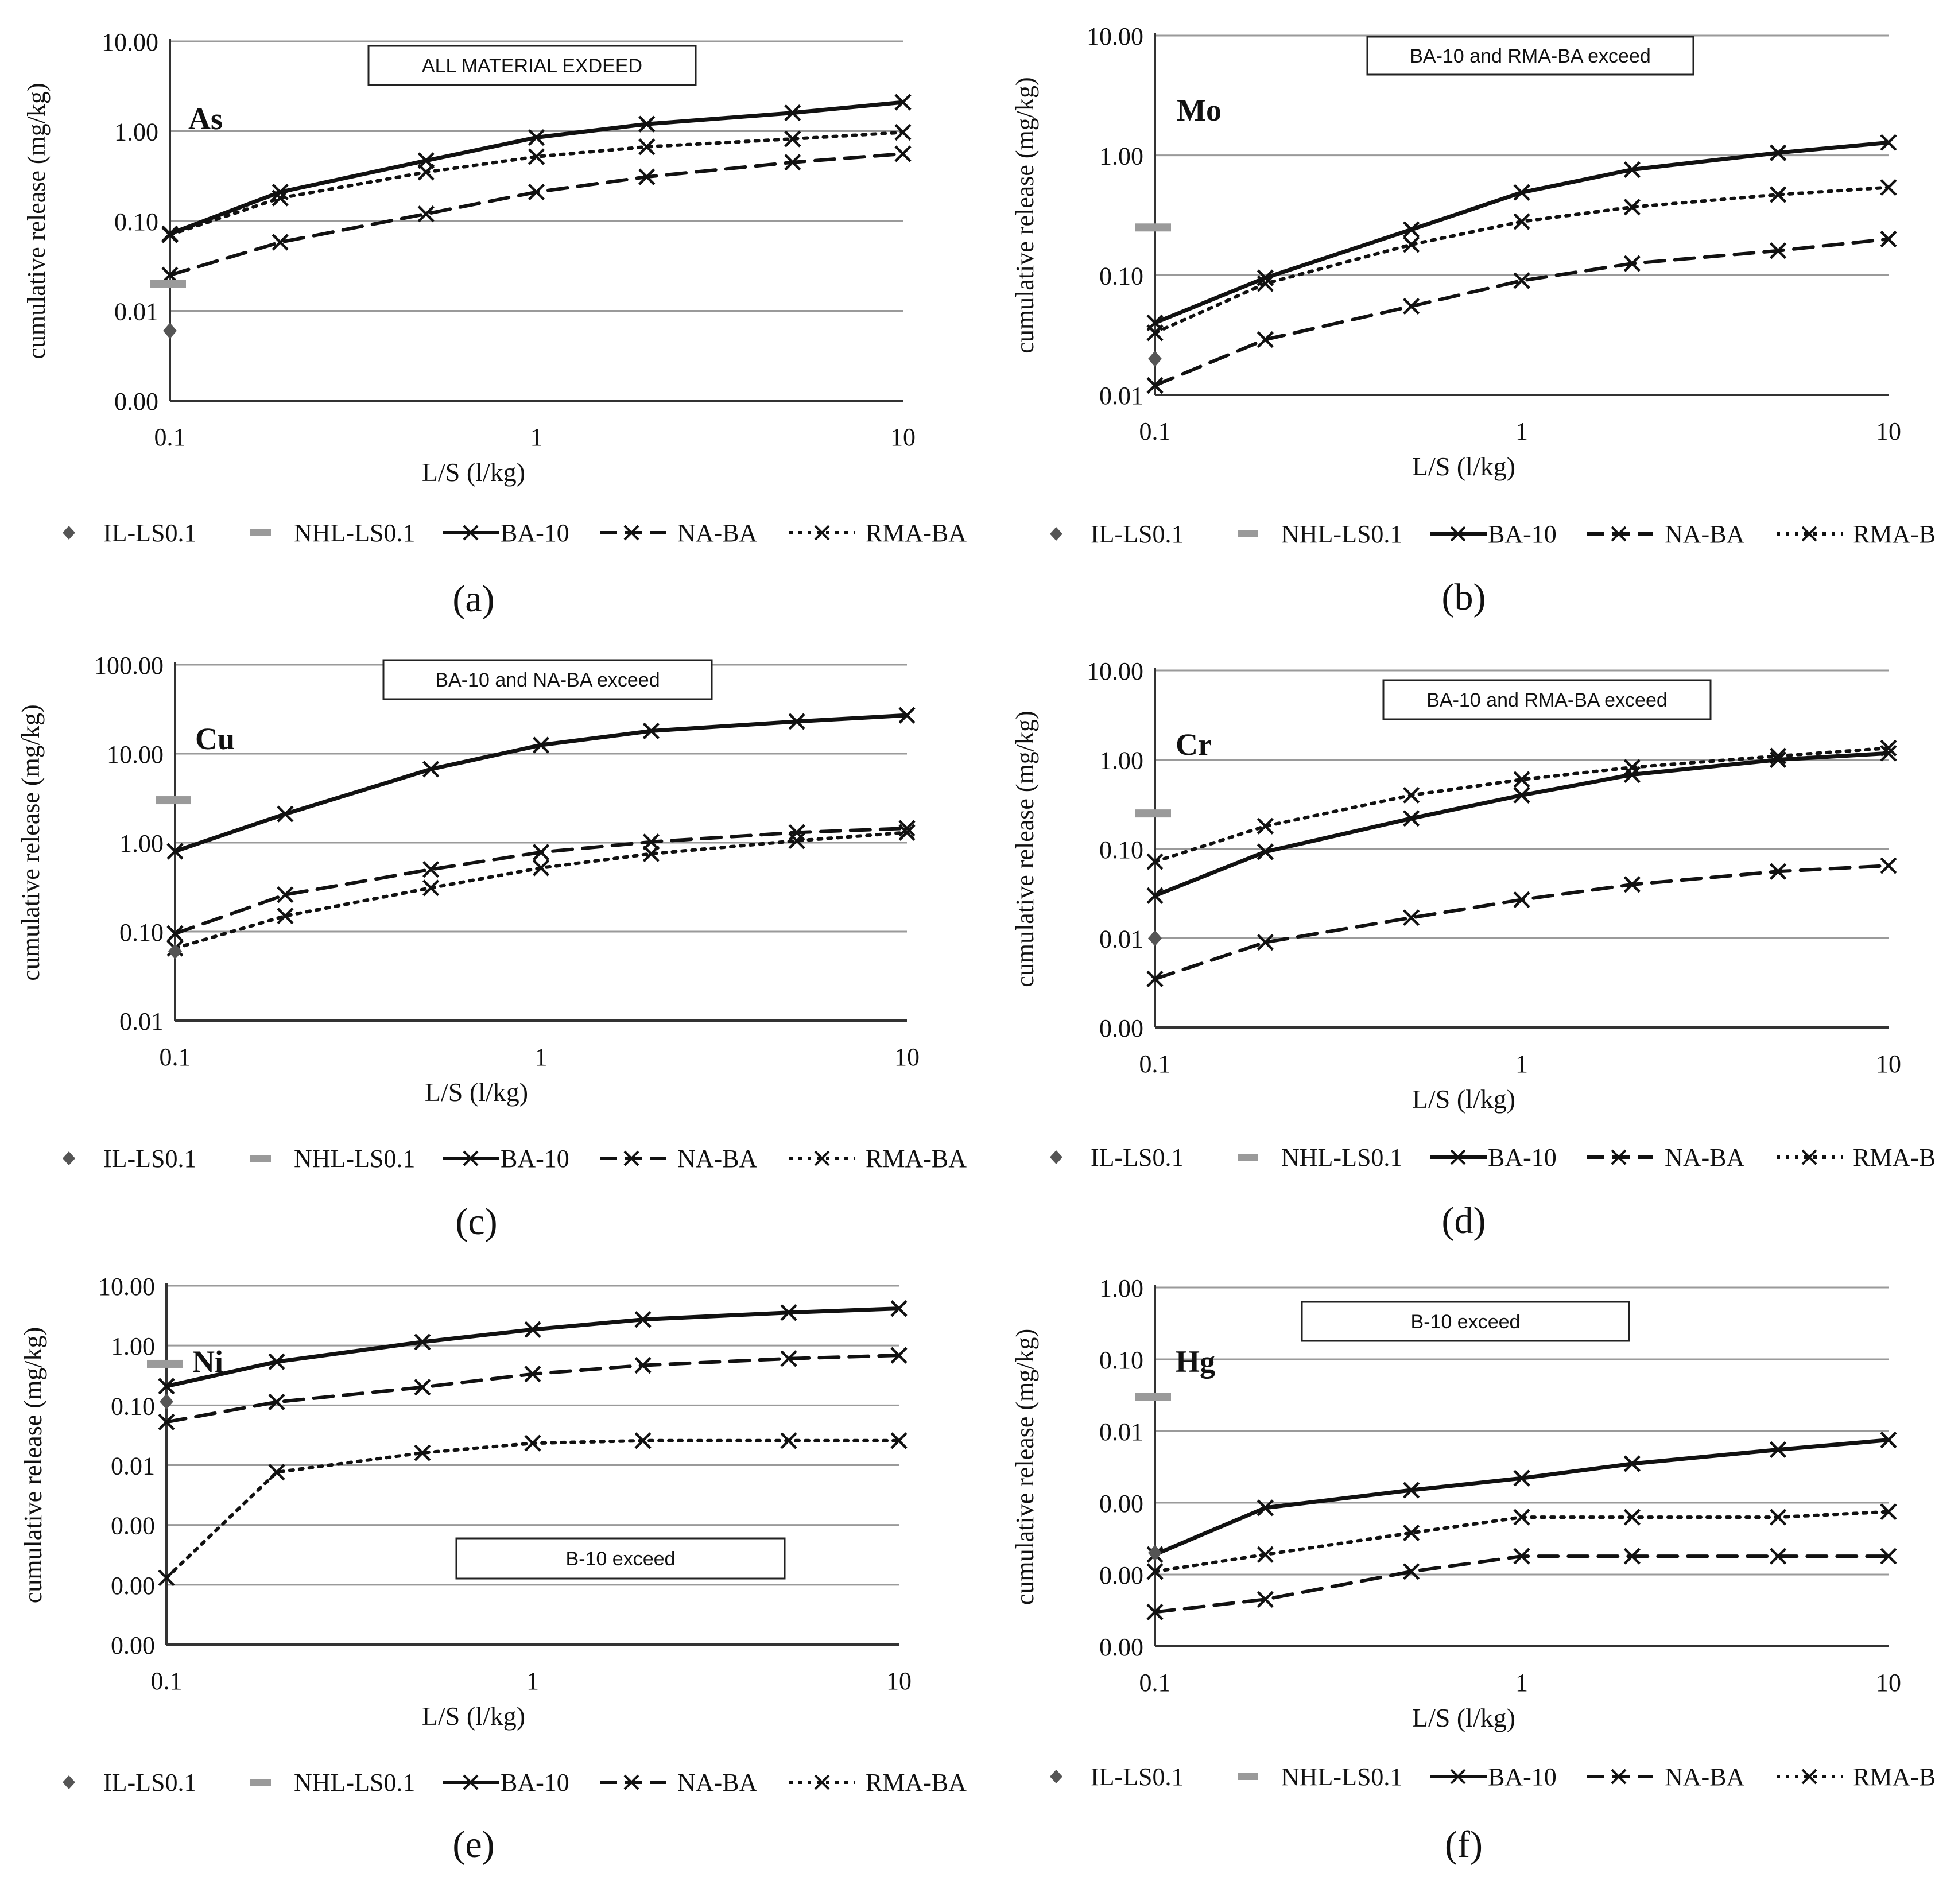 The height and width of the screenshot is (1904, 1935). What do you see at coordinates (69, 533) in the screenshot?
I see `legend-marker-il` at bounding box center [69, 533].